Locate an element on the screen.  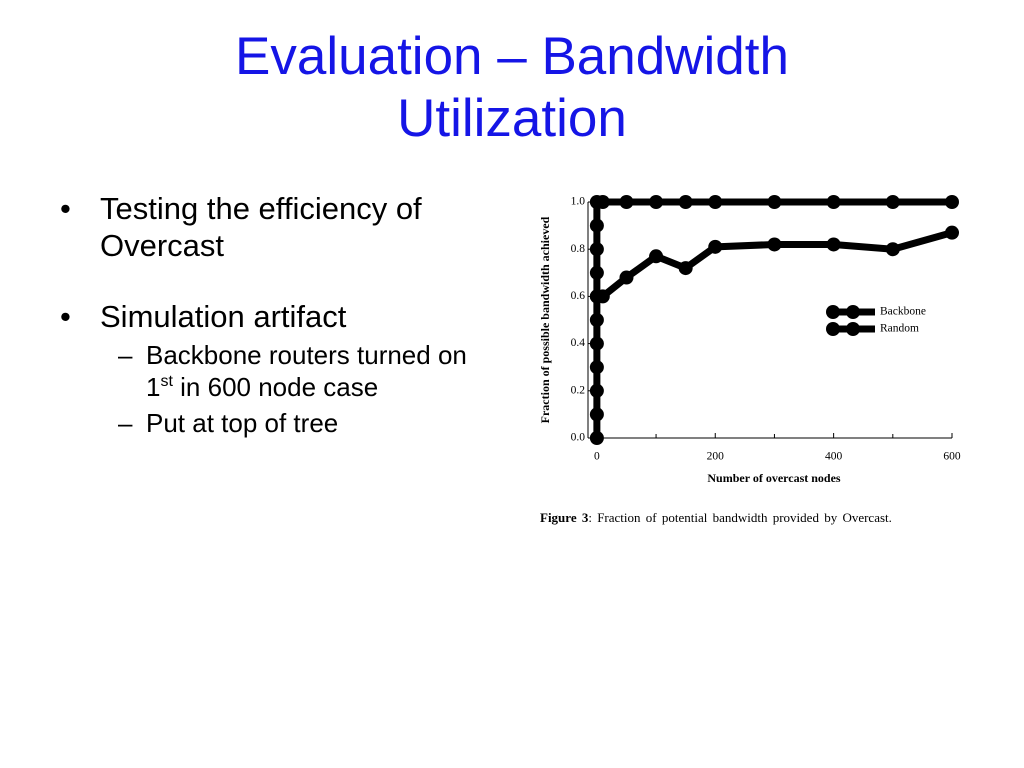
sub-bullet: – Put at top of tree is located at coordinates (275, 423).